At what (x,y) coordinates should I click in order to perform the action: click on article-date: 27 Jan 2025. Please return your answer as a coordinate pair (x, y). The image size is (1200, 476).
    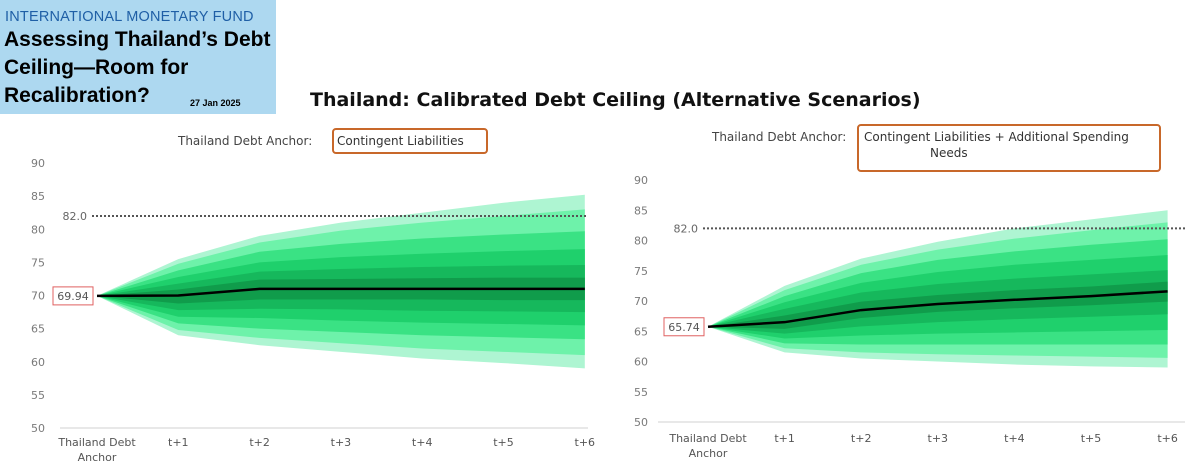
    Looking at the image, I should click on (215, 103).